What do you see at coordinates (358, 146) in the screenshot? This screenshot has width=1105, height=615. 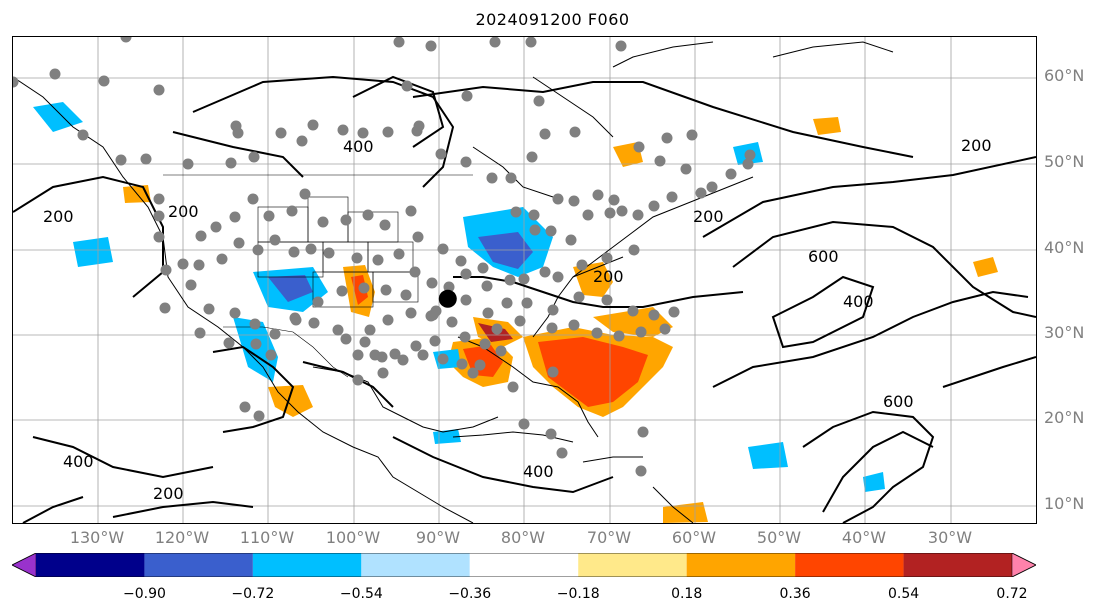 I see `contour-label: 400` at bounding box center [358, 146].